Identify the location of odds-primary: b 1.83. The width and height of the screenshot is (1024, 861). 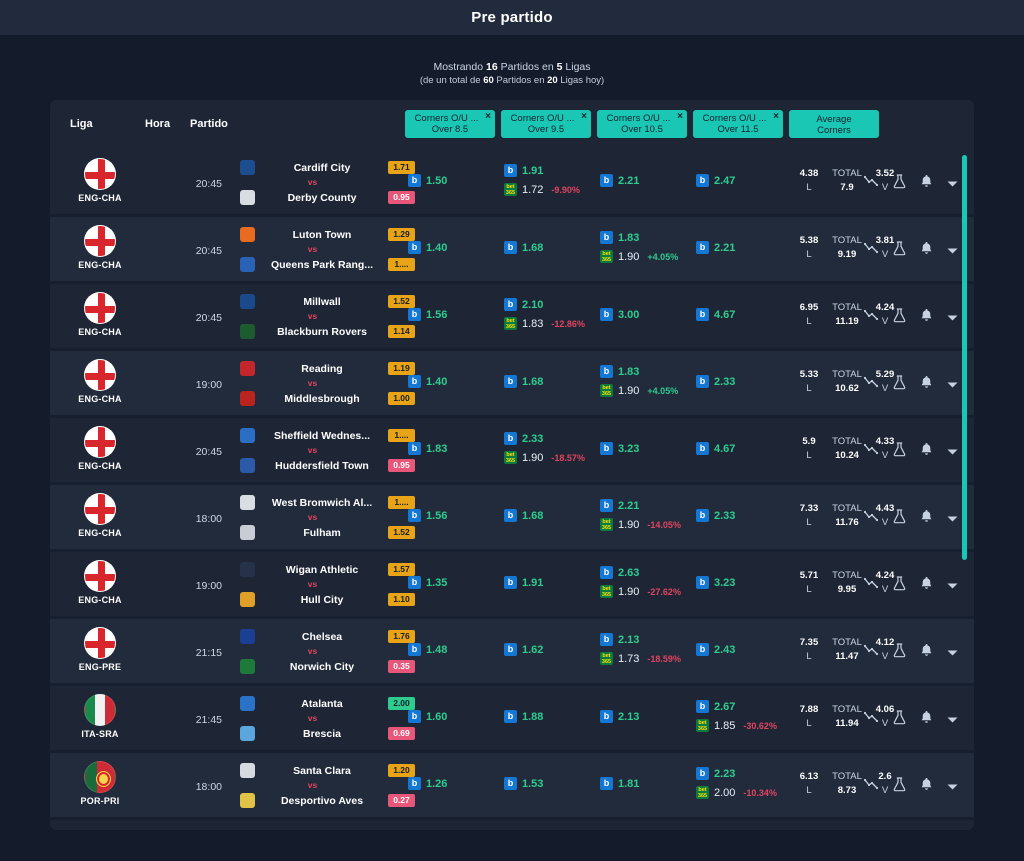
(427, 448).